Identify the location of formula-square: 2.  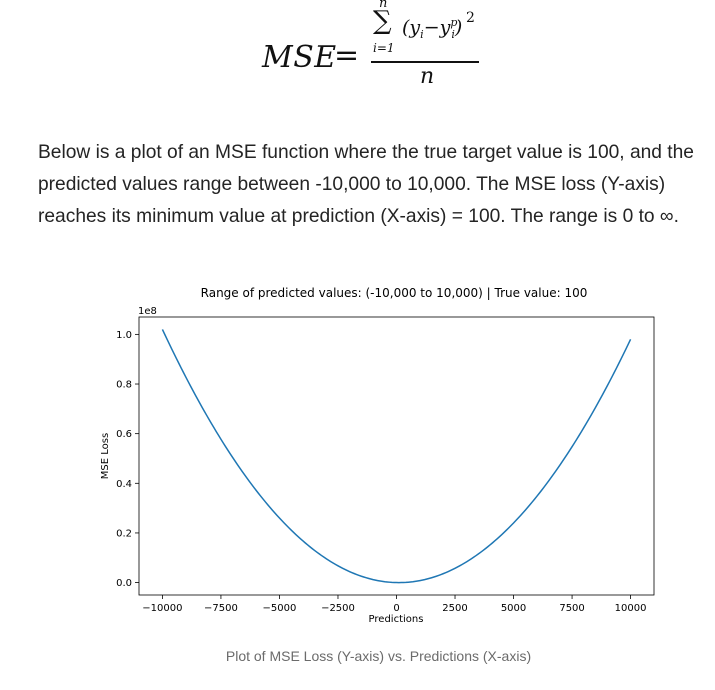
(470, 18).